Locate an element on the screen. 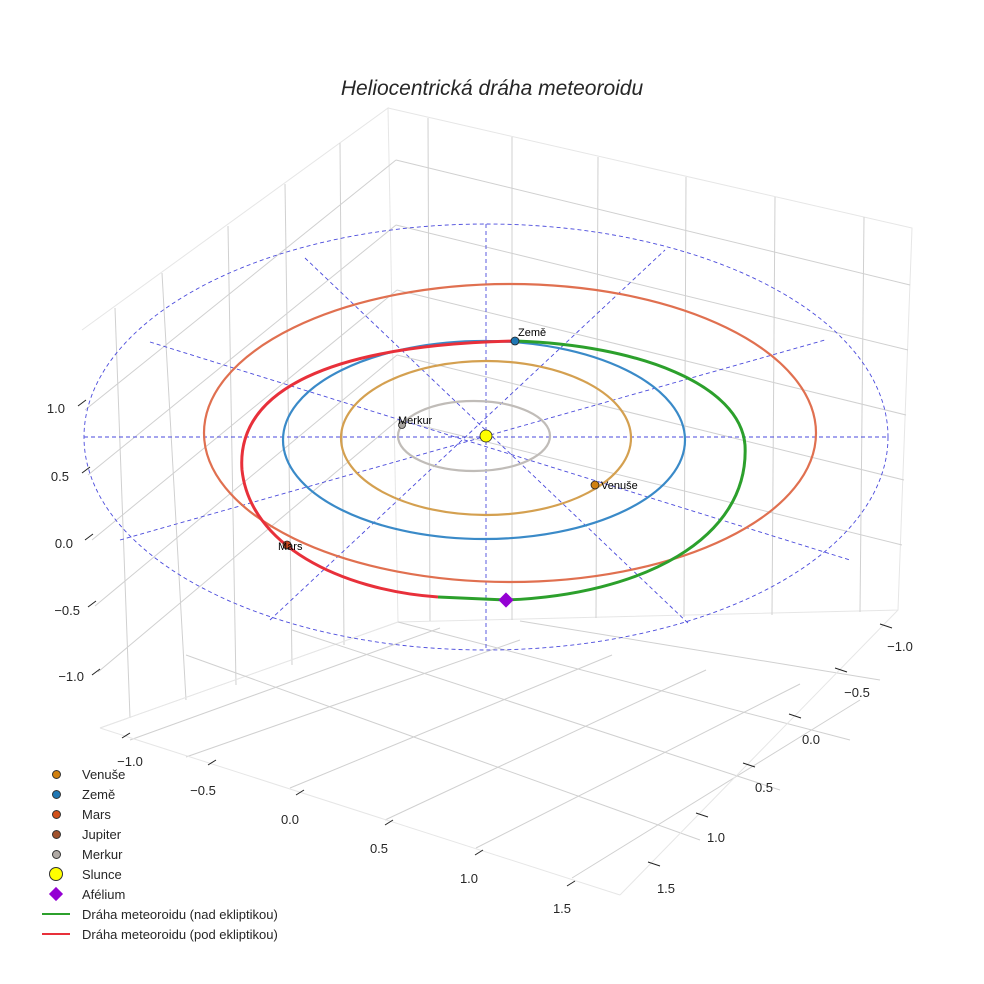 The height and width of the screenshot is (984, 984). legend-item-slunce: Slunce is located at coordinates (158, 874).